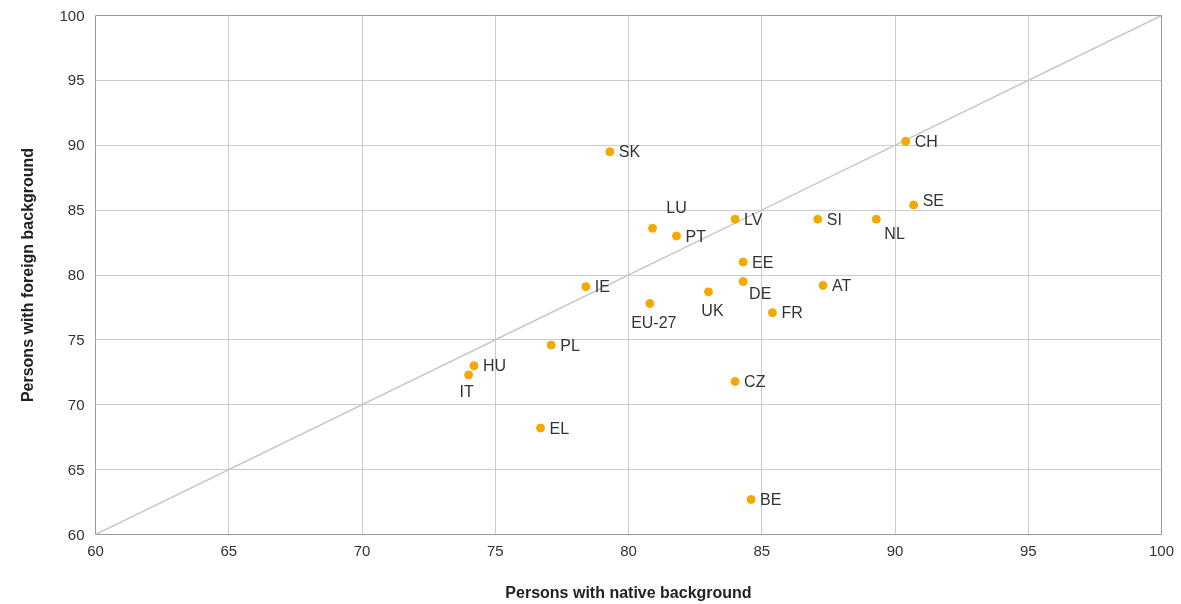 This screenshot has width=1181, height=604. I want to click on y-tick-label: 75, so click(76, 339).